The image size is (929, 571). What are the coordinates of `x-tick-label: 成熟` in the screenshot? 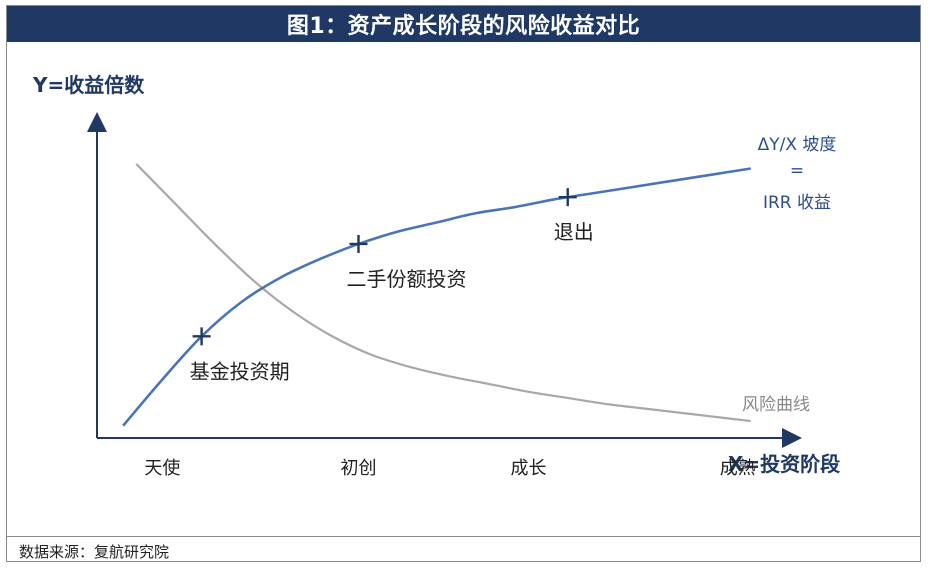 It's located at (738, 468).